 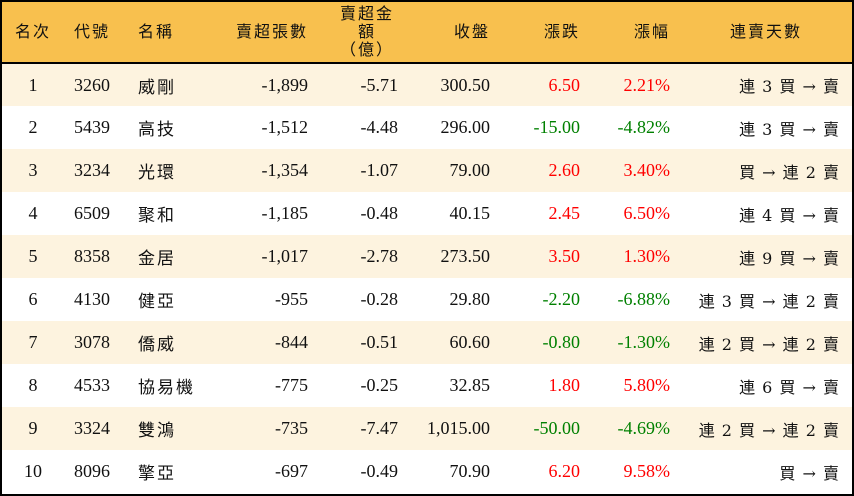 What do you see at coordinates (92, 127) in the screenshot?
I see `cell-code: 5439` at bounding box center [92, 127].